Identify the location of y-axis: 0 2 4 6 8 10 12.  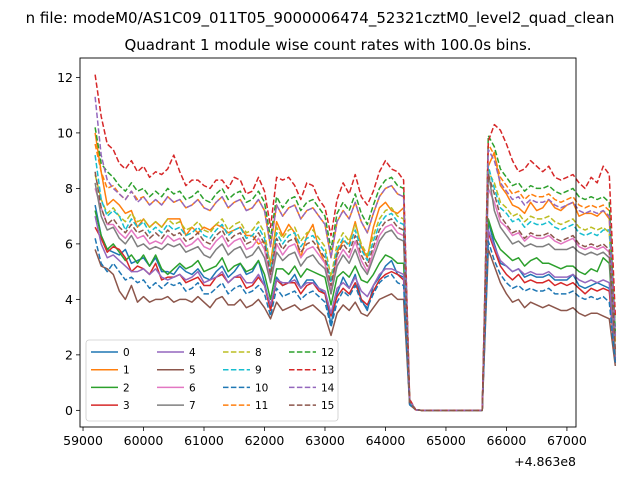
(68, 244).